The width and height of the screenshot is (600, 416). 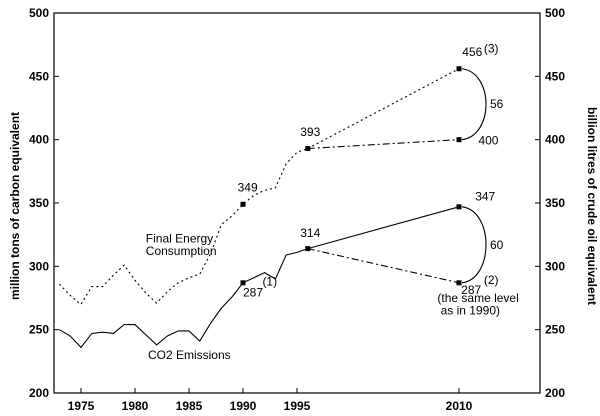 I want to click on y-tick-label-right: 500, so click(x=555, y=13).